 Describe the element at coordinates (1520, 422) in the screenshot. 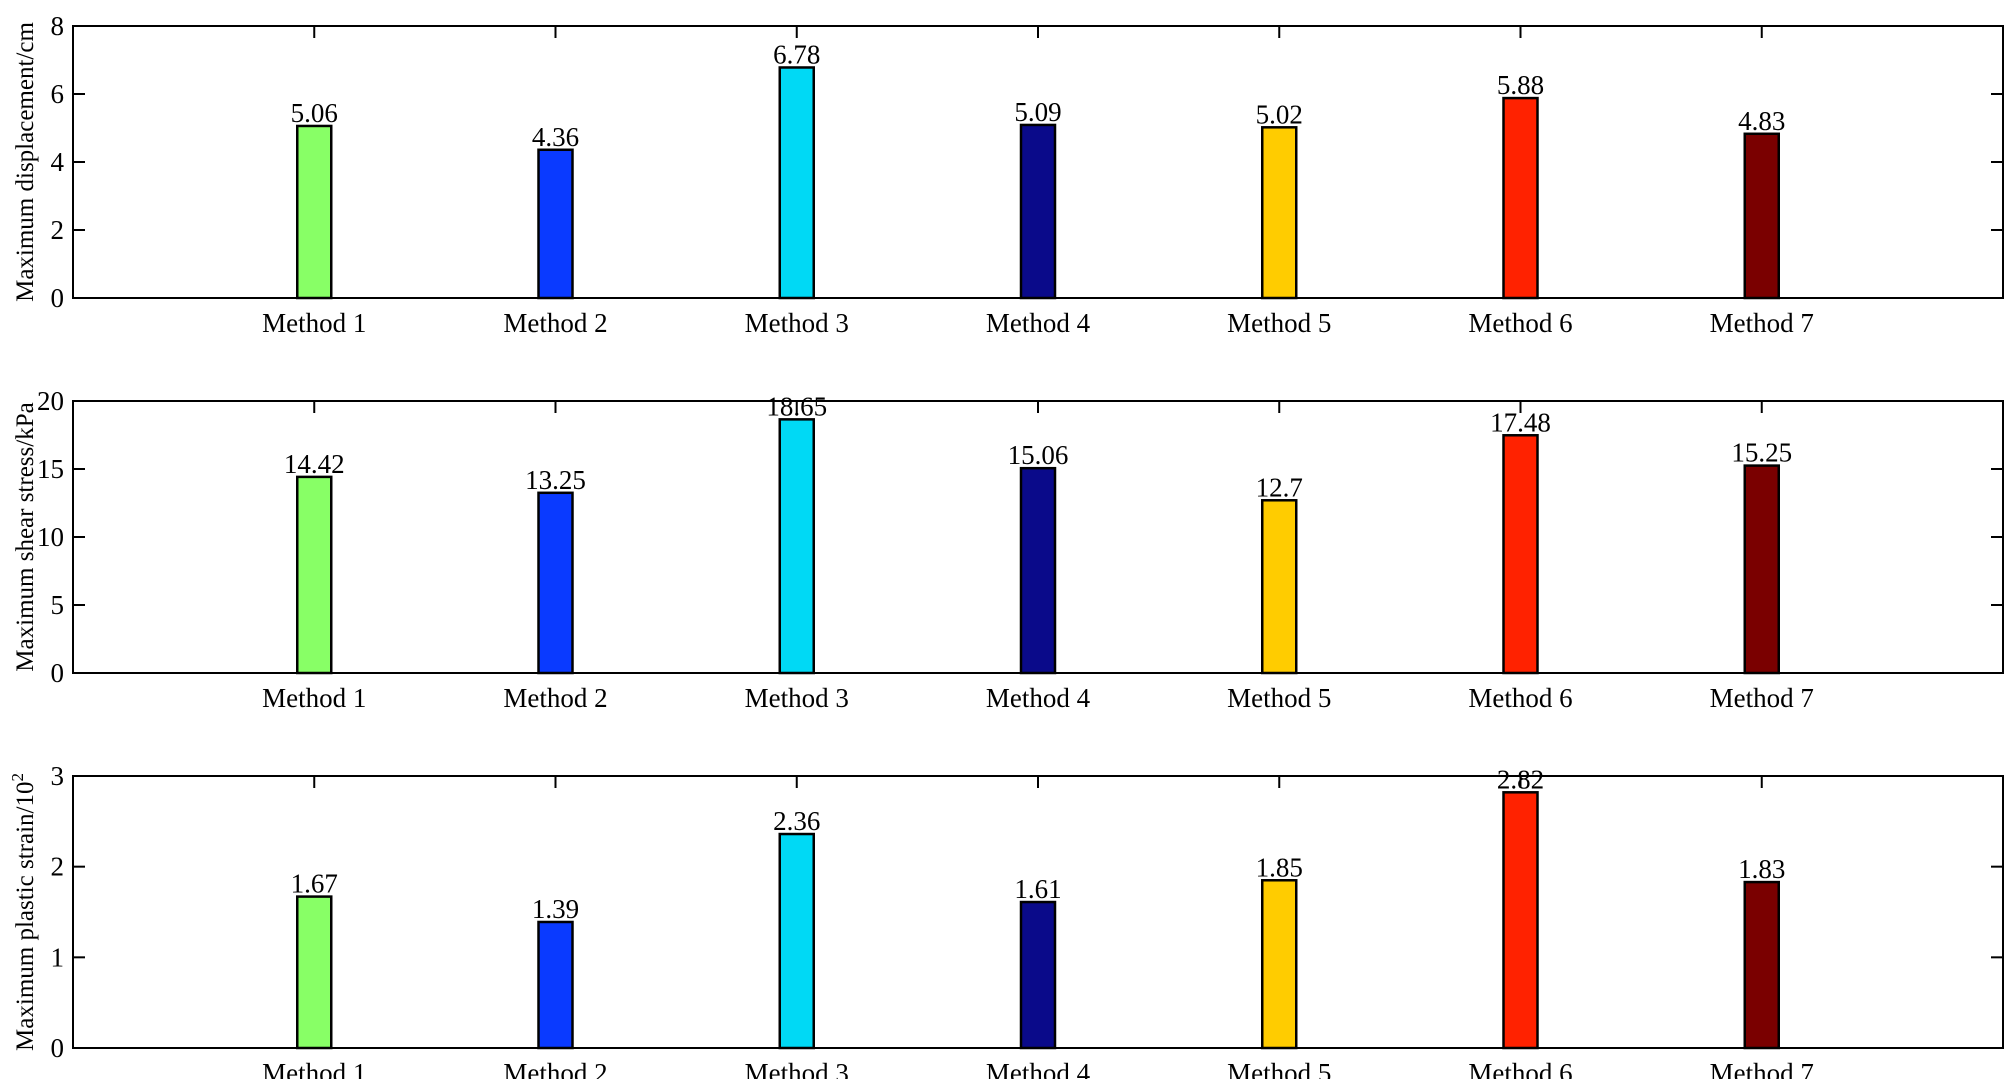

I see `data-label: 17.48` at that location.